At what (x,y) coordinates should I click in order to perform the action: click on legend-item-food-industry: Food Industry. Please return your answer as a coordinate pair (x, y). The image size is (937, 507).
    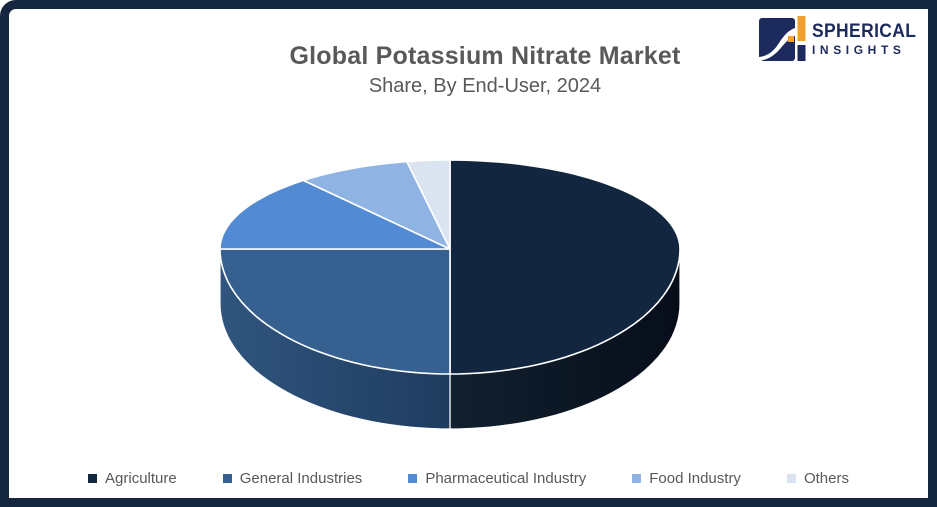
    Looking at the image, I should click on (686, 478).